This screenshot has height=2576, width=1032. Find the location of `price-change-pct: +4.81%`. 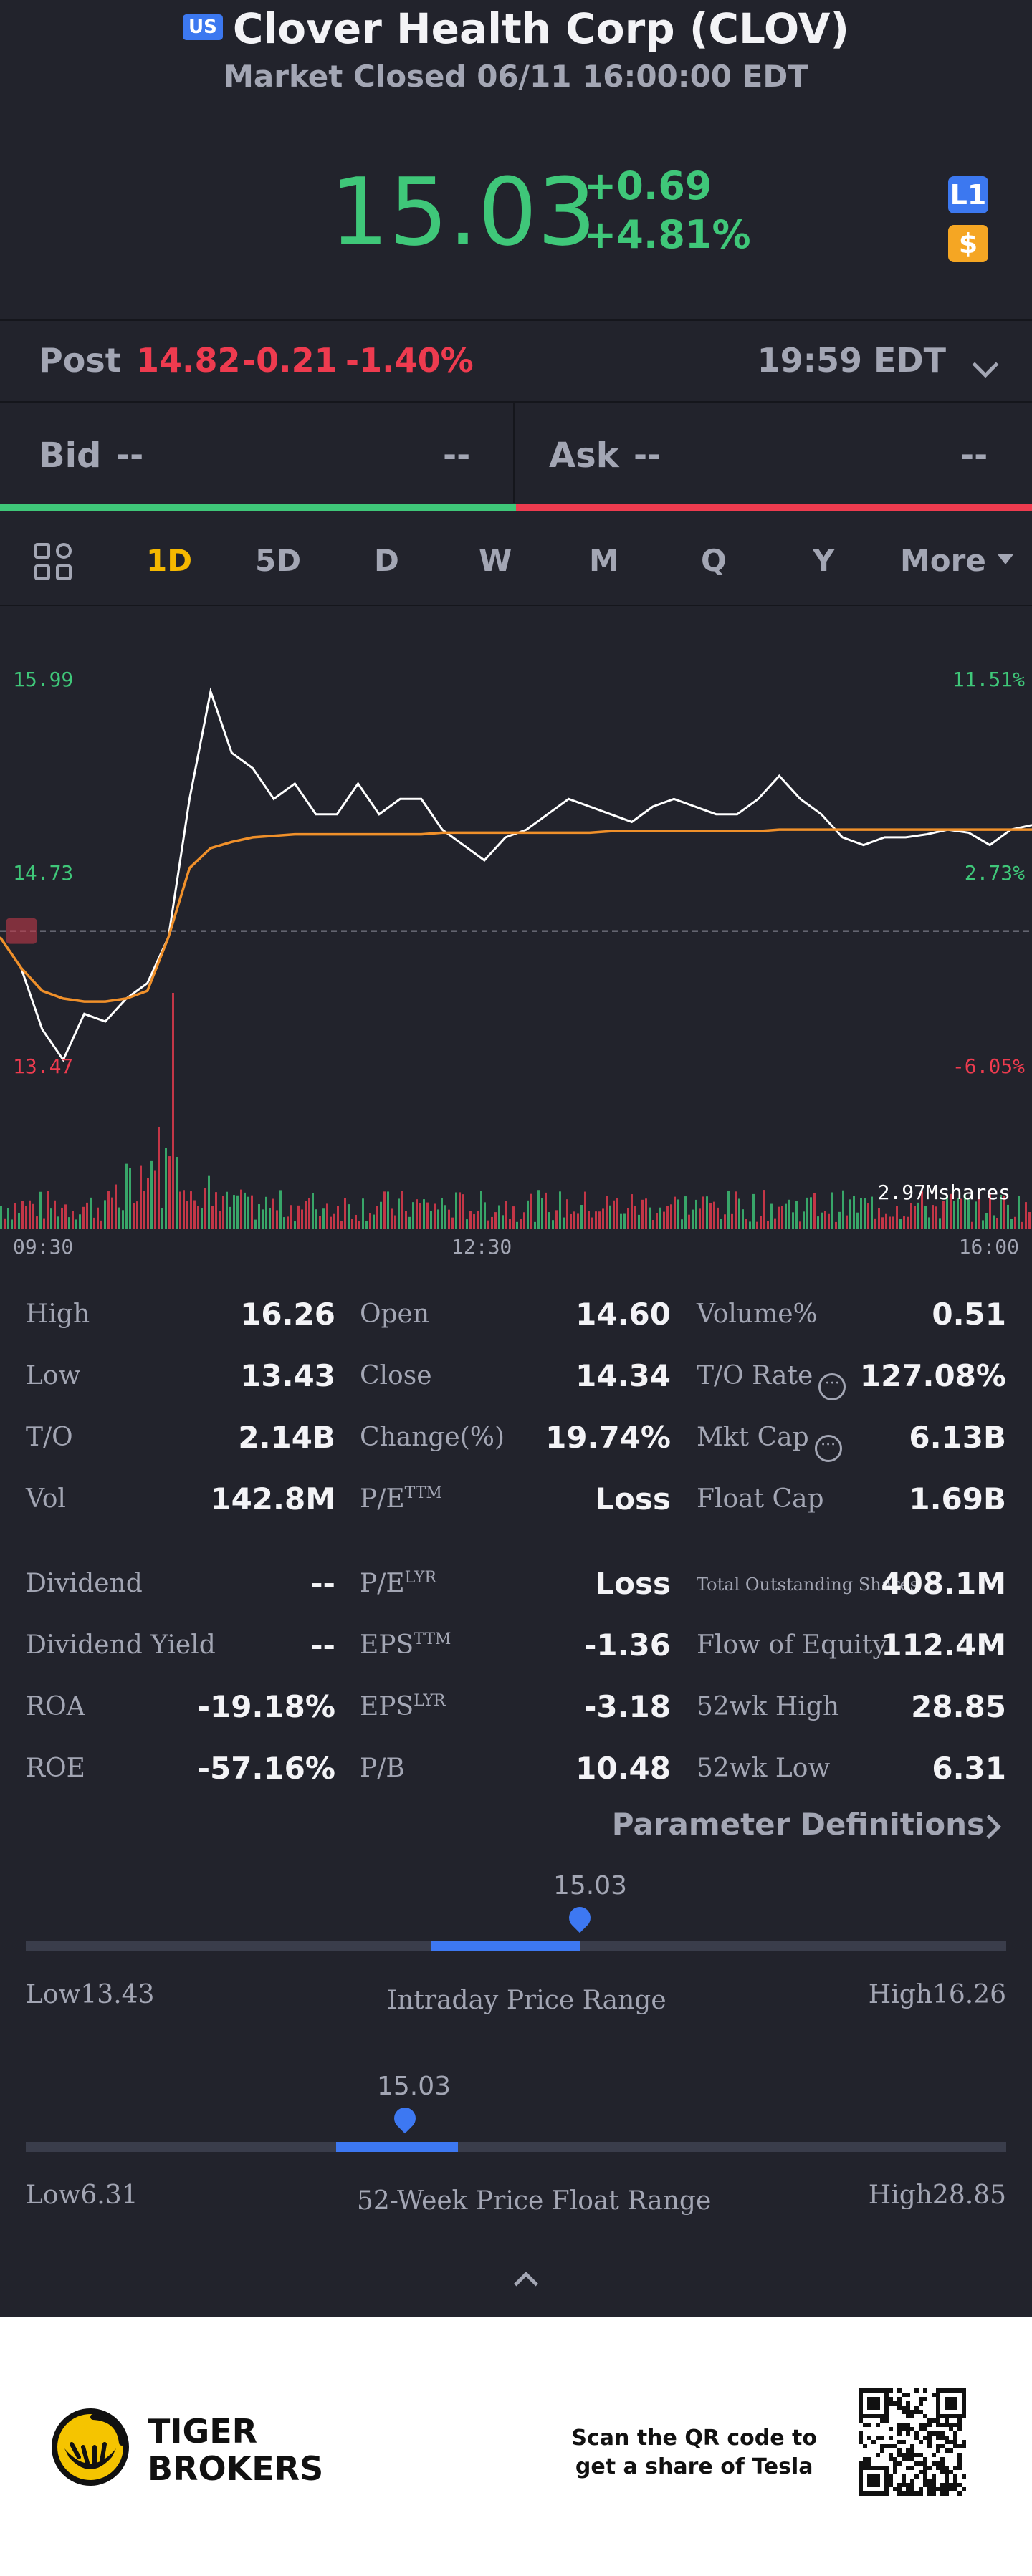

price-change-pct: +4.81% is located at coordinates (667, 235).